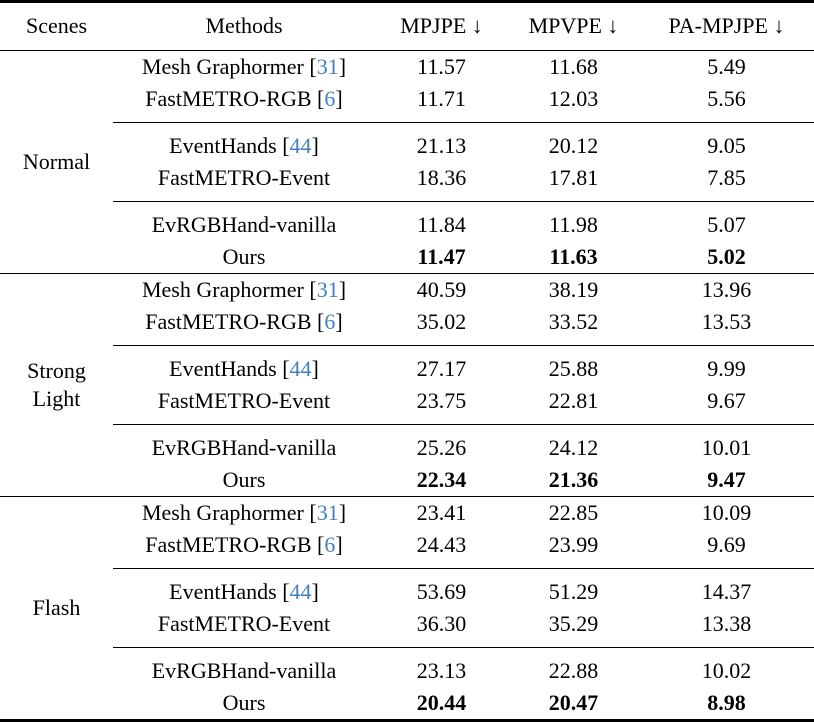 The height and width of the screenshot is (722, 814). I want to click on metric-value: 23.99, so click(573, 544).